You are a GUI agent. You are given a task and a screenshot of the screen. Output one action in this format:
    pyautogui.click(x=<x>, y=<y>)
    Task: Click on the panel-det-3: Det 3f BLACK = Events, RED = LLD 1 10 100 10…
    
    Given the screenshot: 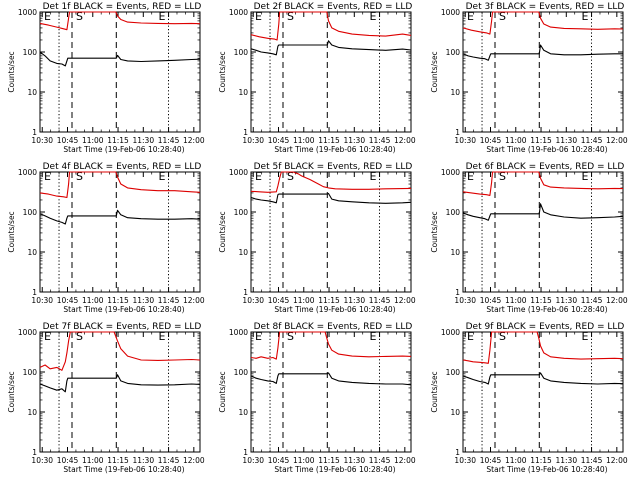 What is the action you would take?
    pyautogui.click(x=529, y=78)
    